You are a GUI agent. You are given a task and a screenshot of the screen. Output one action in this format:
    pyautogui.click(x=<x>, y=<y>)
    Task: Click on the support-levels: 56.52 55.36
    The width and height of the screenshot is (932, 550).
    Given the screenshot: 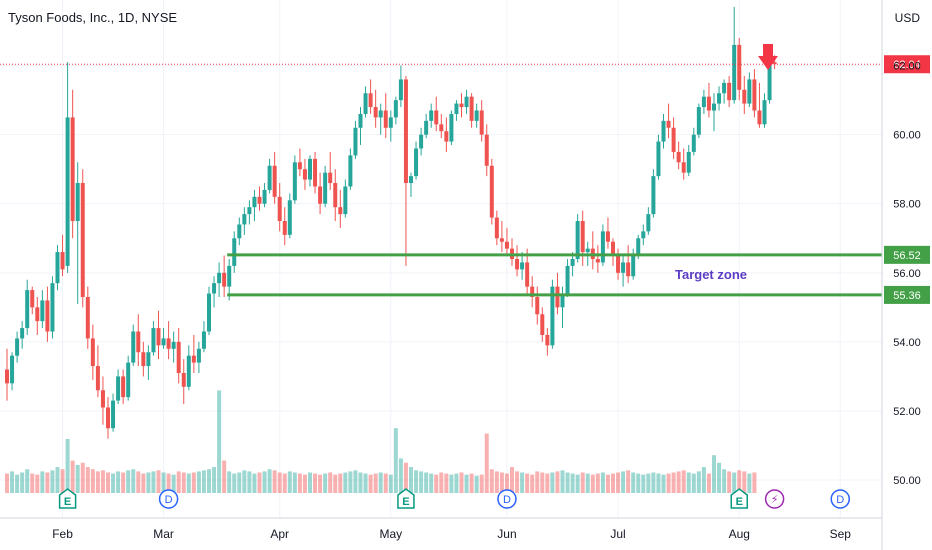 What is the action you would take?
    pyautogui.click(x=578, y=274)
    